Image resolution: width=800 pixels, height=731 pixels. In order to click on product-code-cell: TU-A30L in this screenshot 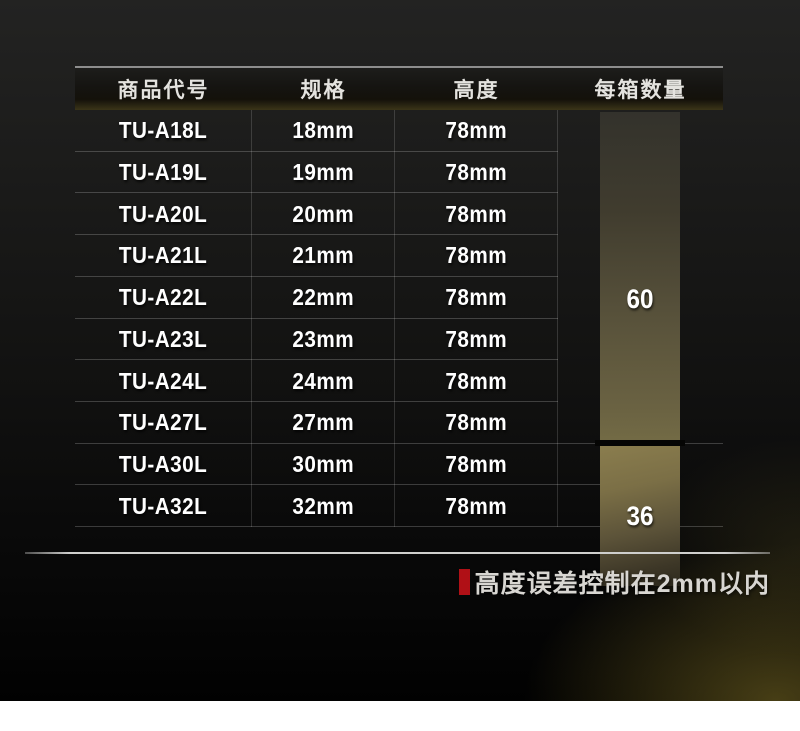, I will do `click(163, 464)`.